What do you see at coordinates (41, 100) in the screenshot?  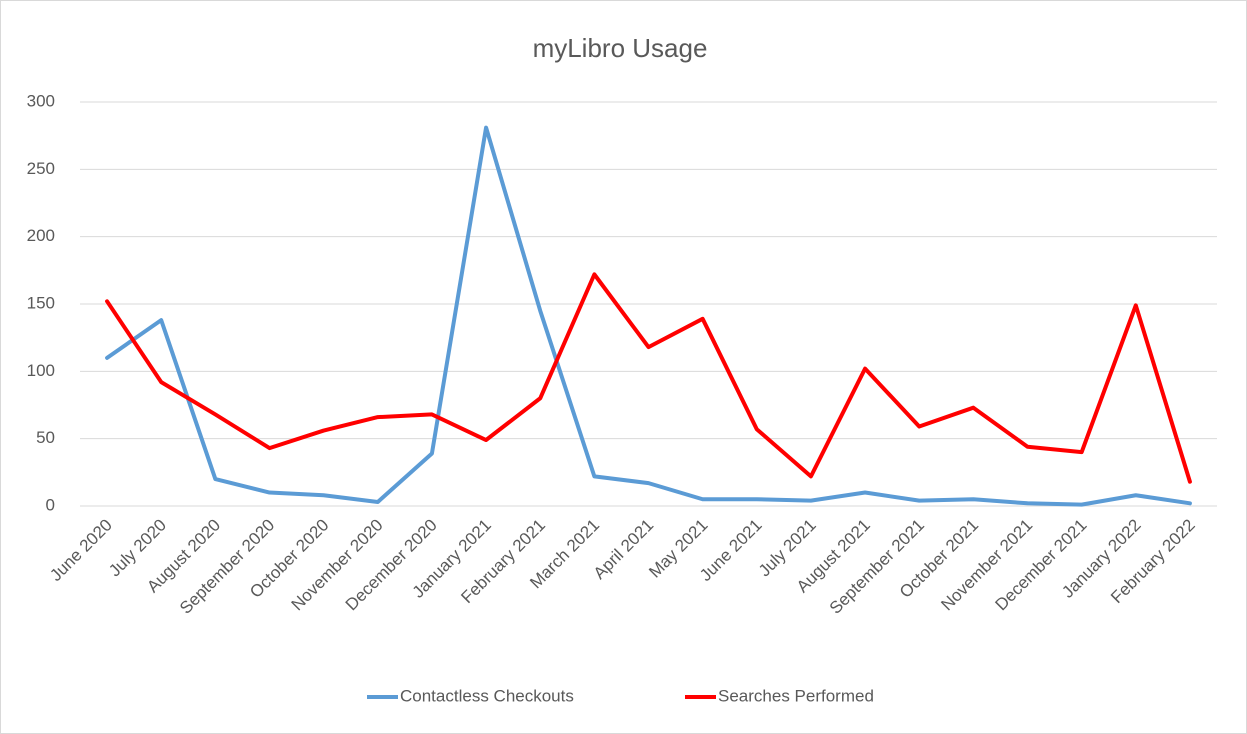 I see `y-tick-label: 300` at bounding box center [41, 100].